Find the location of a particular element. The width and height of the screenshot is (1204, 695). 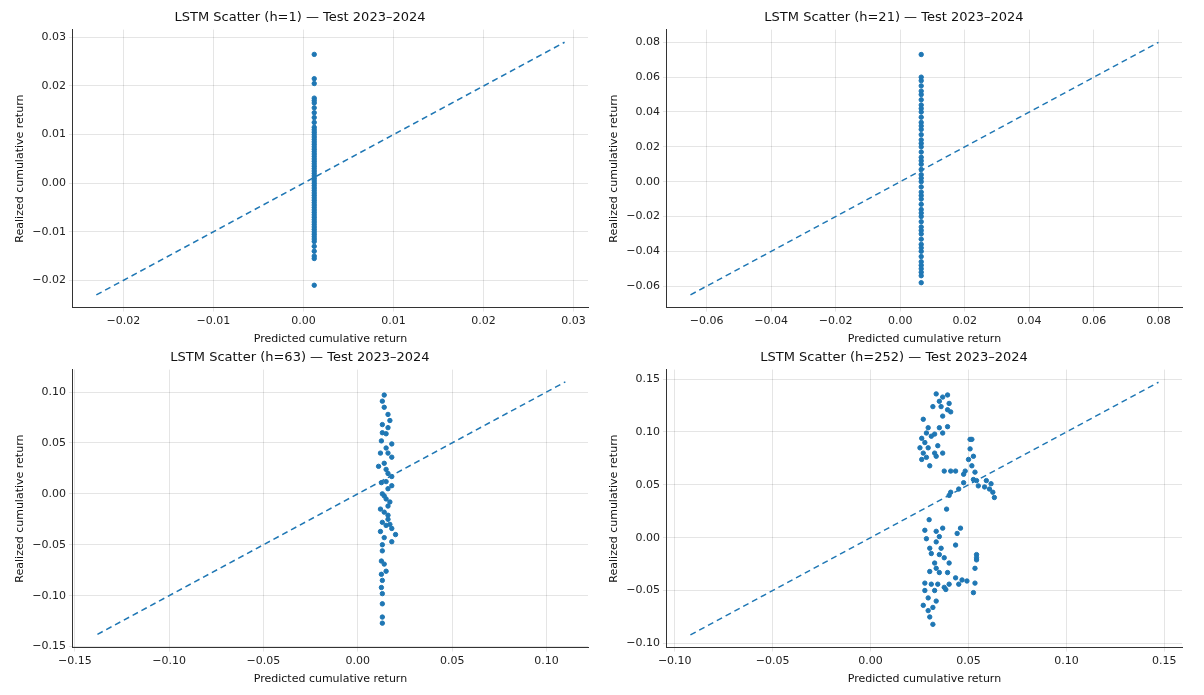

x-tick-label: −0.06 is located at coordinates (706, 321).